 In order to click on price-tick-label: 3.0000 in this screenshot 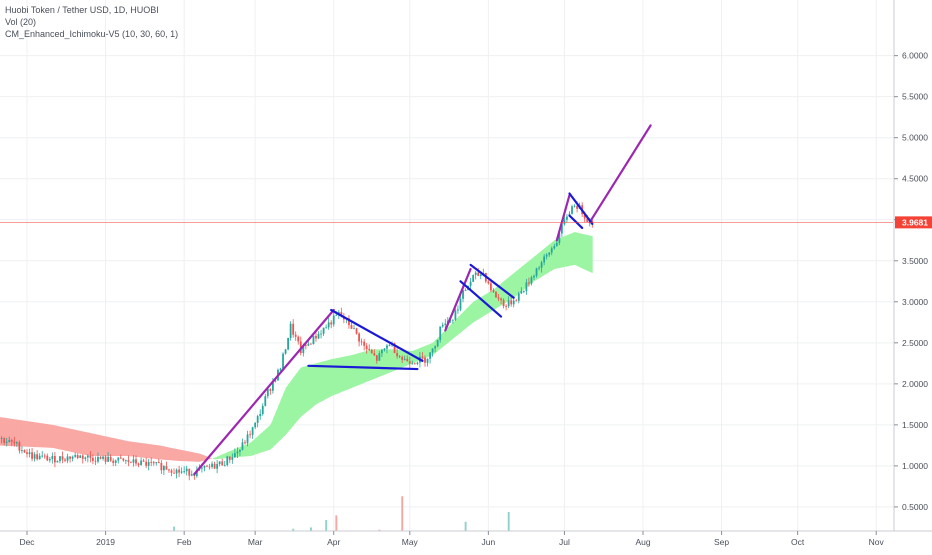, I will do `click(915, 302)`.